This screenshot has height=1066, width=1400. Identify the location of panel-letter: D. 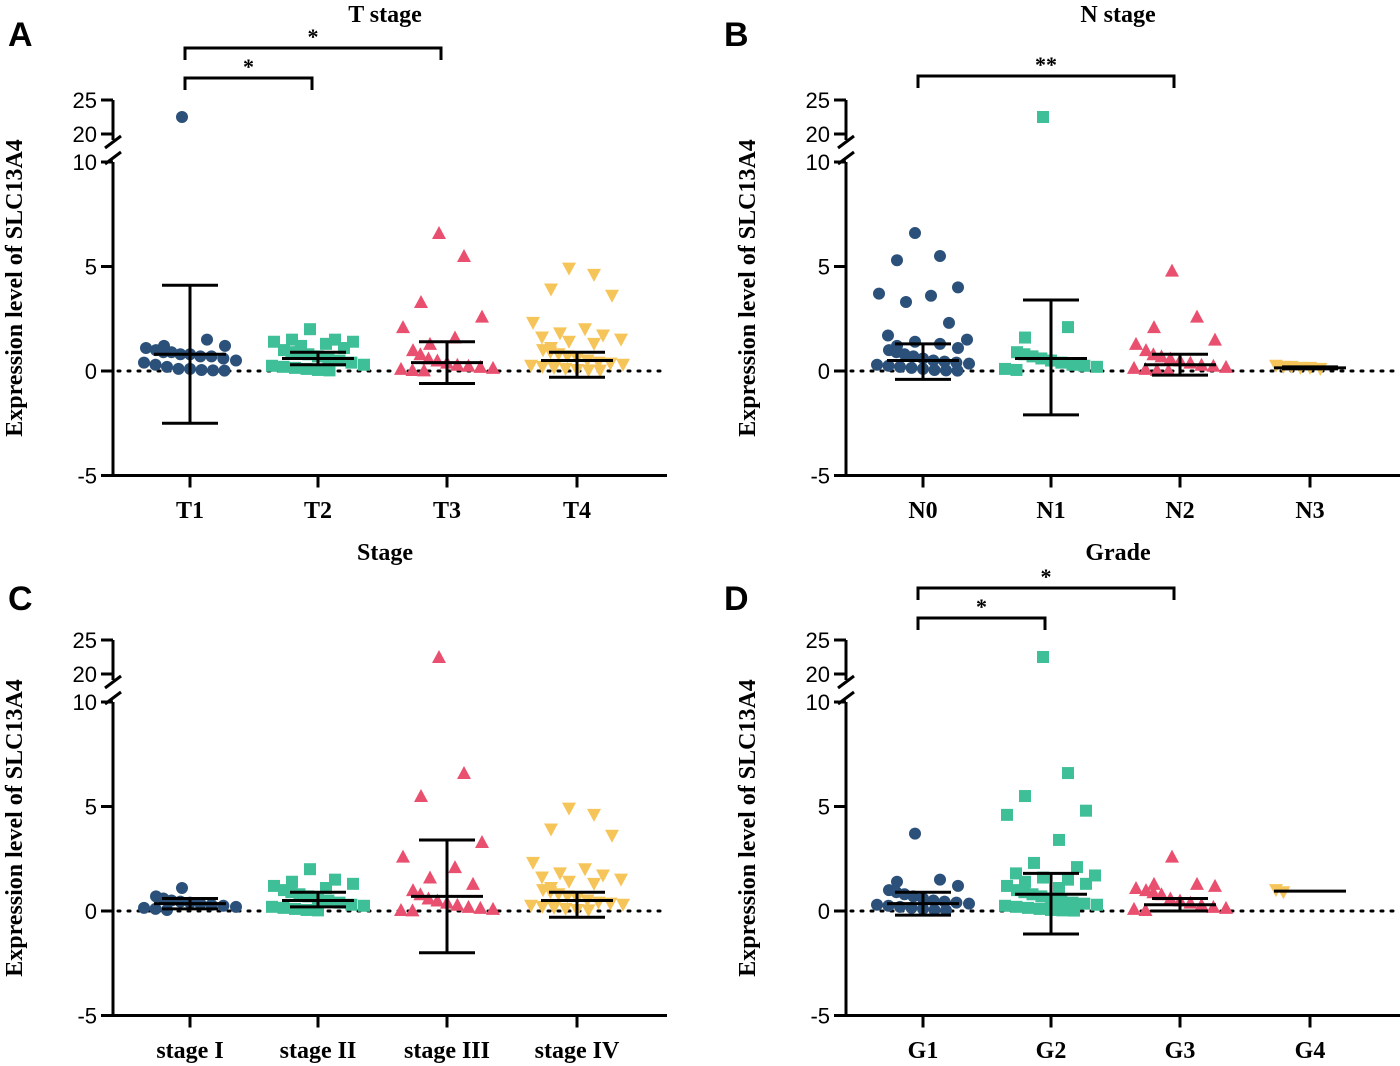
(736, 599).